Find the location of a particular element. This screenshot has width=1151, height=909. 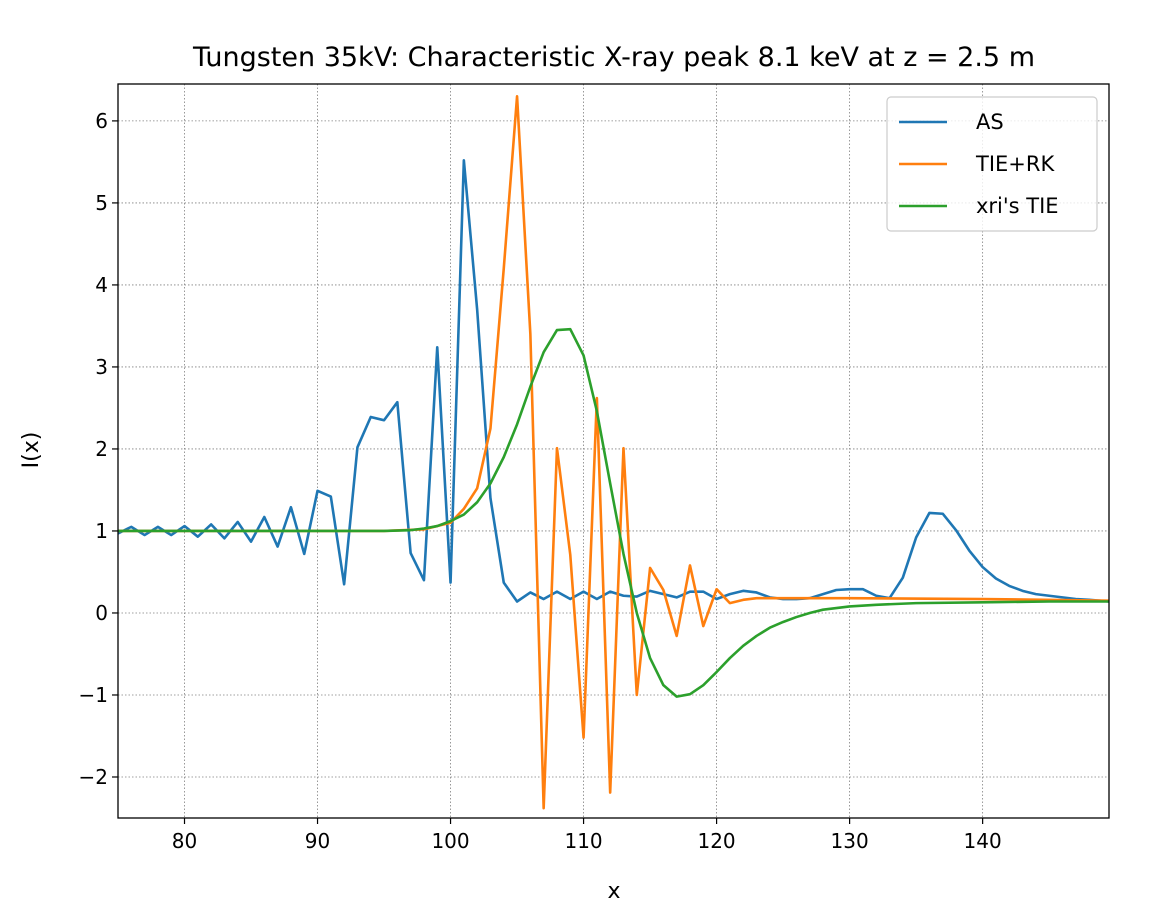

x-tick-label: 130 is located at coordinates (850, 841).